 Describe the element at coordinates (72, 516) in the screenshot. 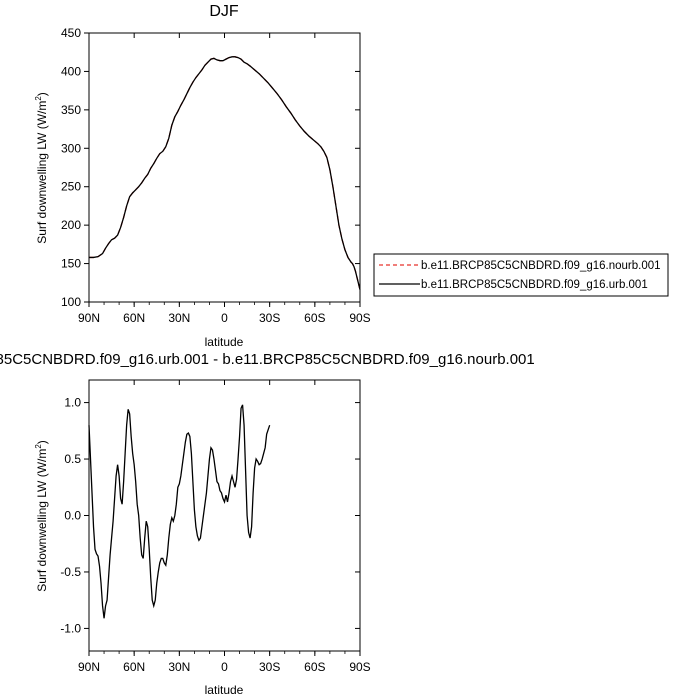

I see `difference-y-tick-label: 0.0` at that location.